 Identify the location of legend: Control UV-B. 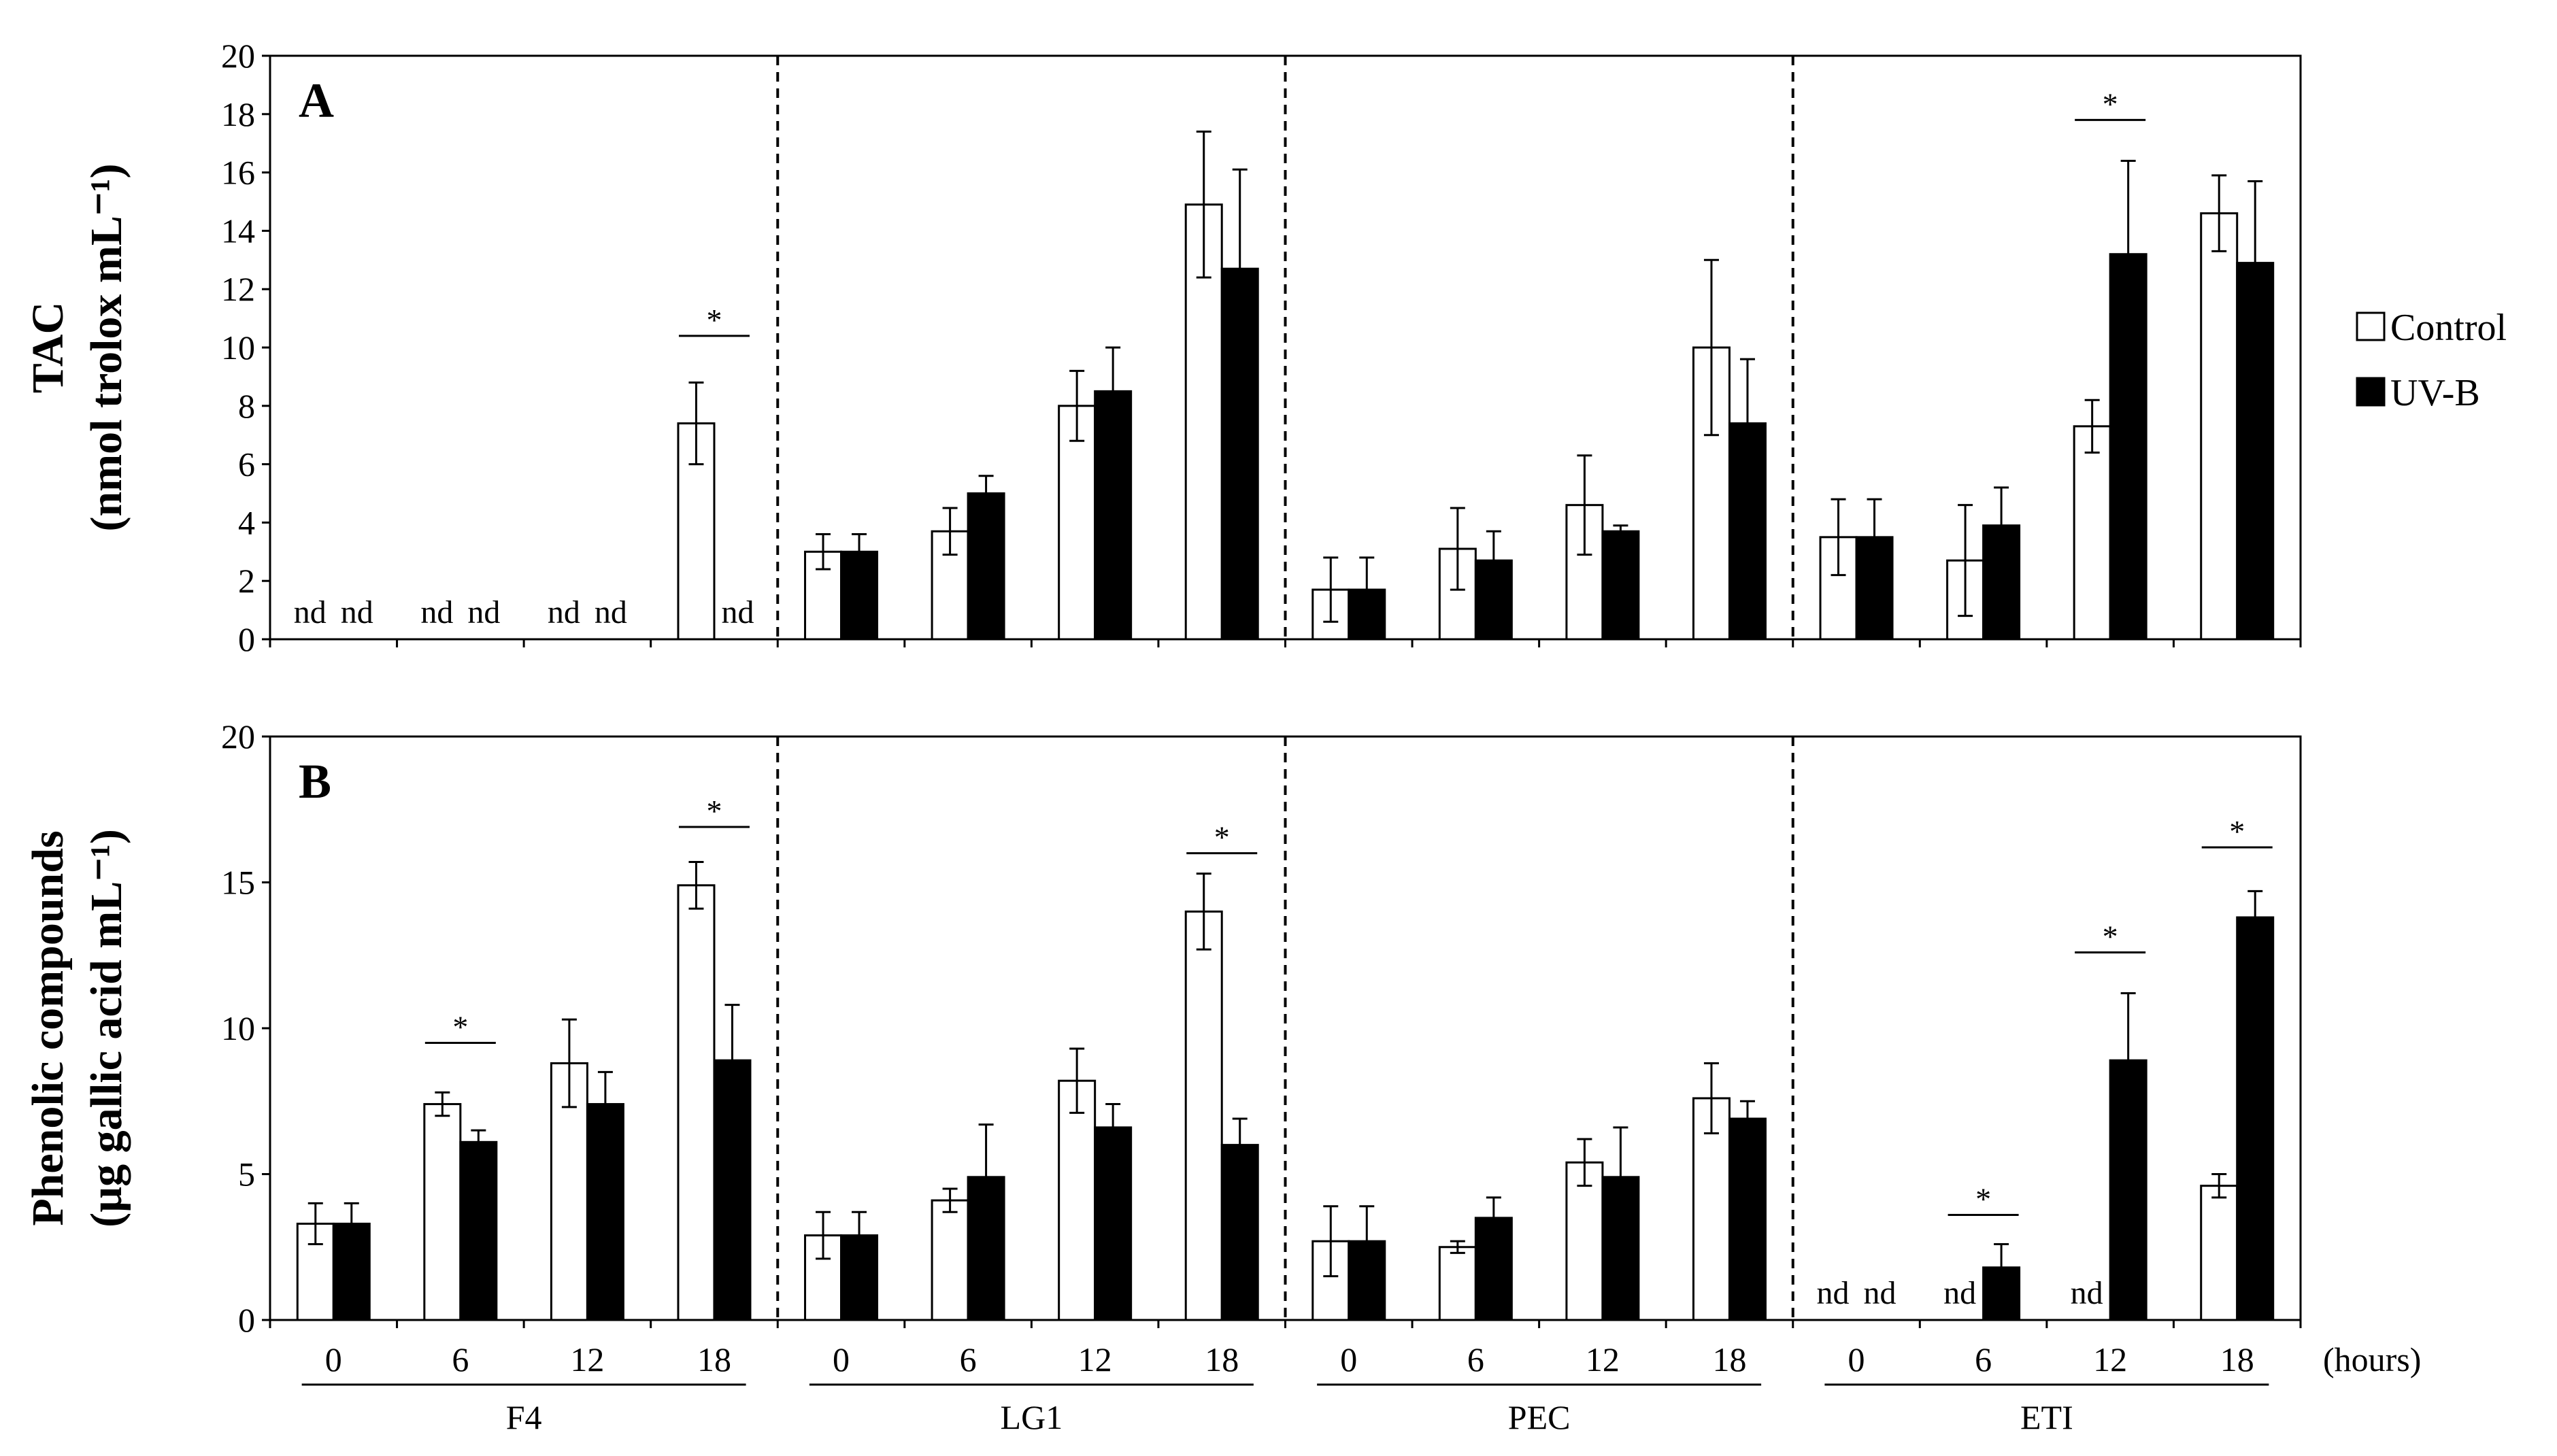
(2431, 361).